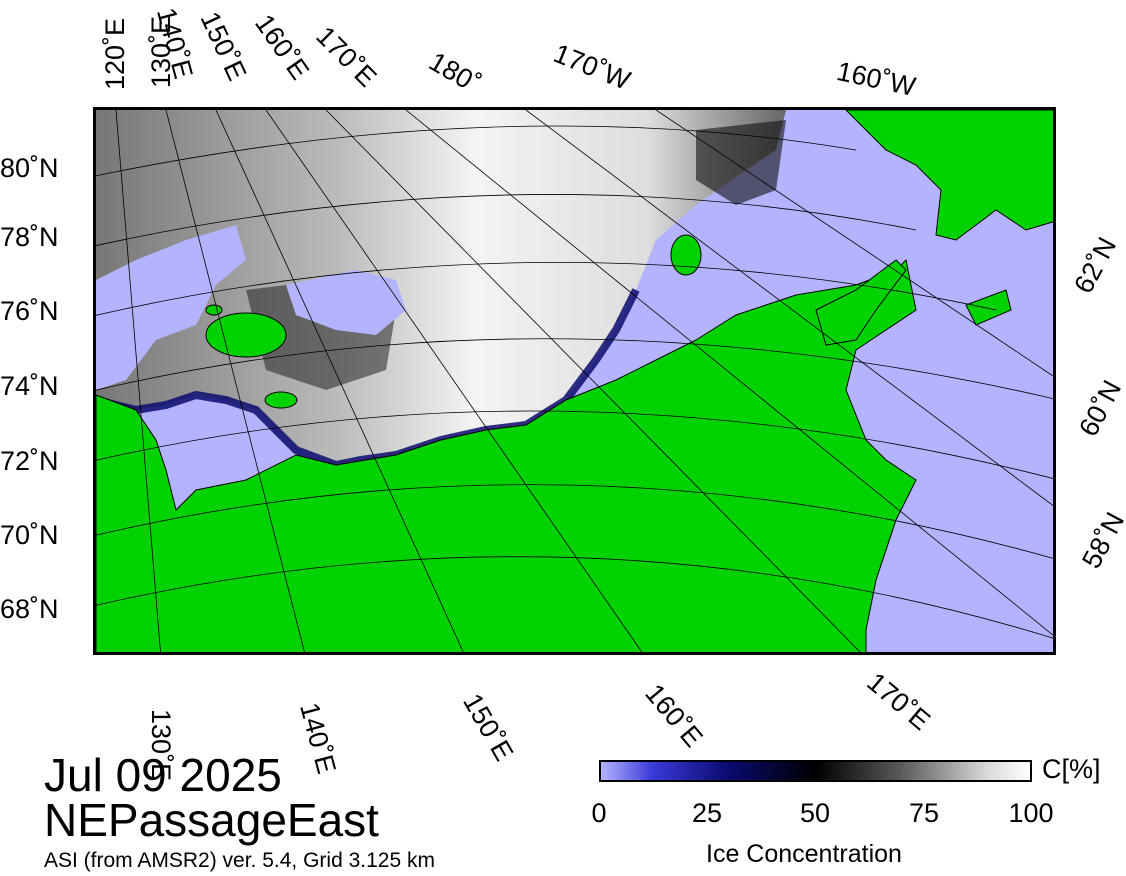 The width and height of the screenshot is (1126, 876). I want to click on map-product-info: ASI (from AMSR2) ver. 5.4, Grid 3.125 km, so click(239, 860).